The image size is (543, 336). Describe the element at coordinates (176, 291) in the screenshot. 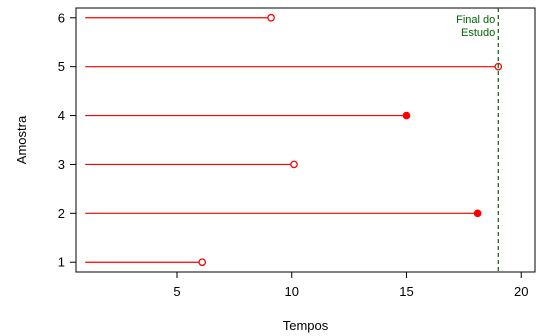

I see `x-tick-label-5: 5` at that location.